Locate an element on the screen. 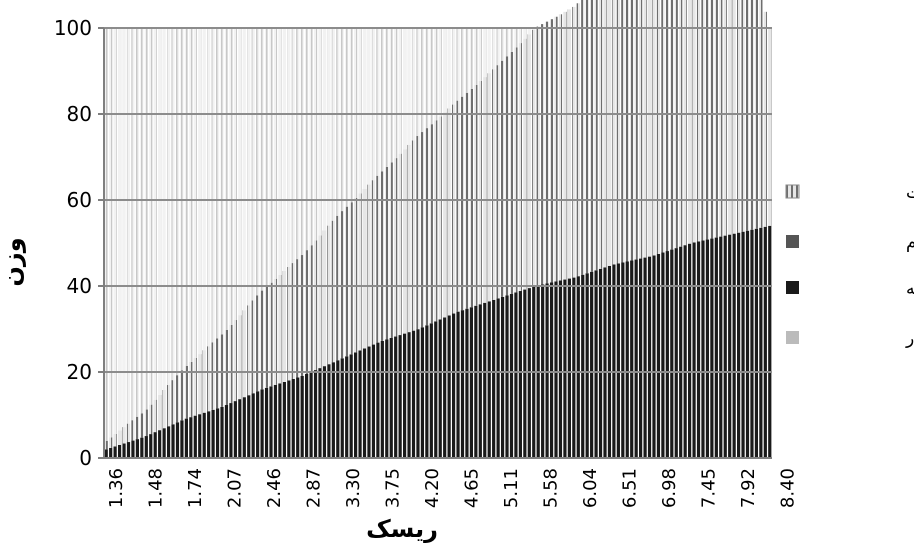 The width and height of the screenshot is (914, 543). y-tick-label: 80 is located at coordinates (79, 114).